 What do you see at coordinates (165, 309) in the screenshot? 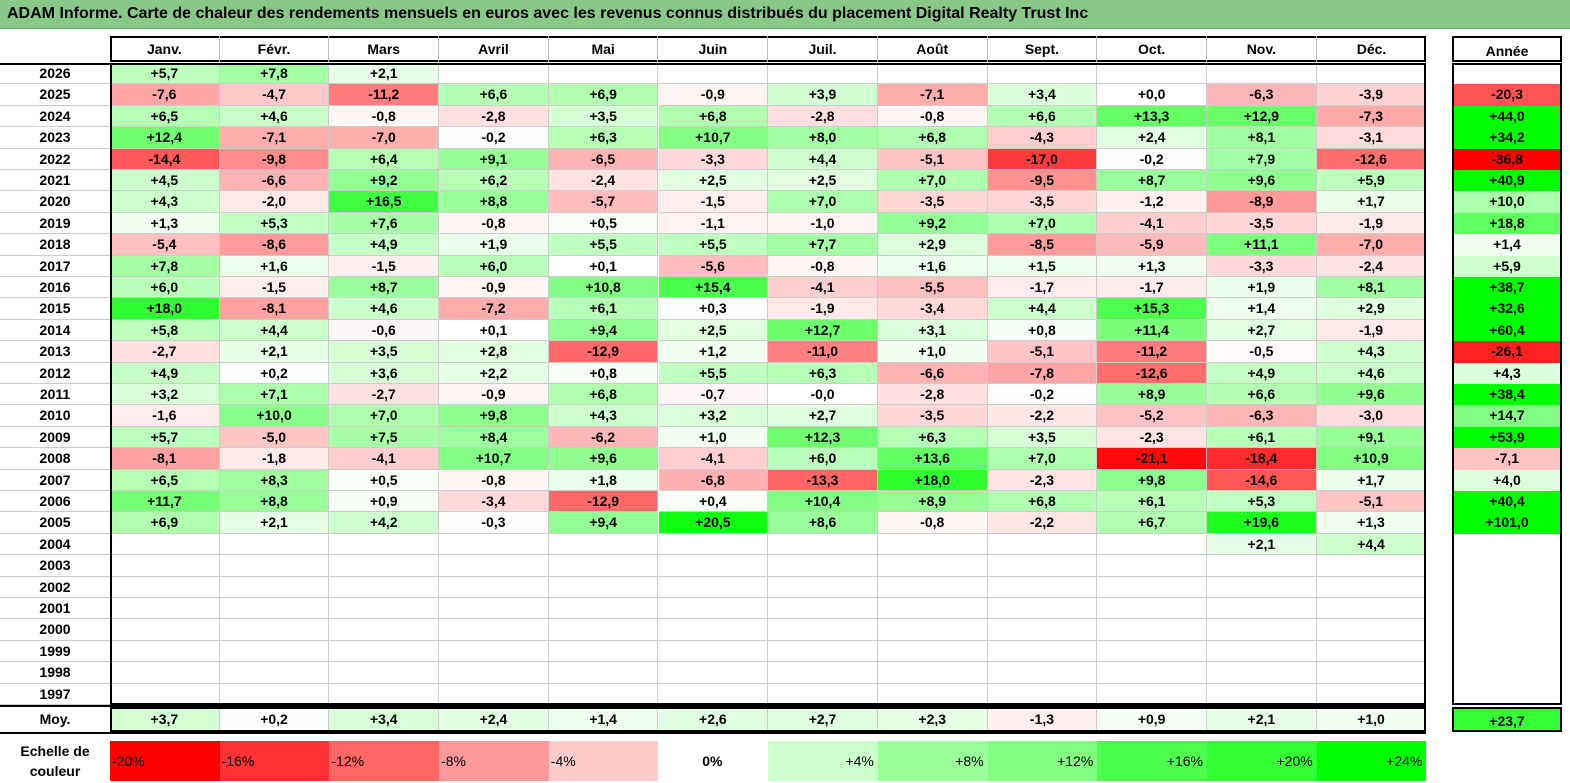
I see `heatmap-cell: +18,0` at bounding box center [165, 309].